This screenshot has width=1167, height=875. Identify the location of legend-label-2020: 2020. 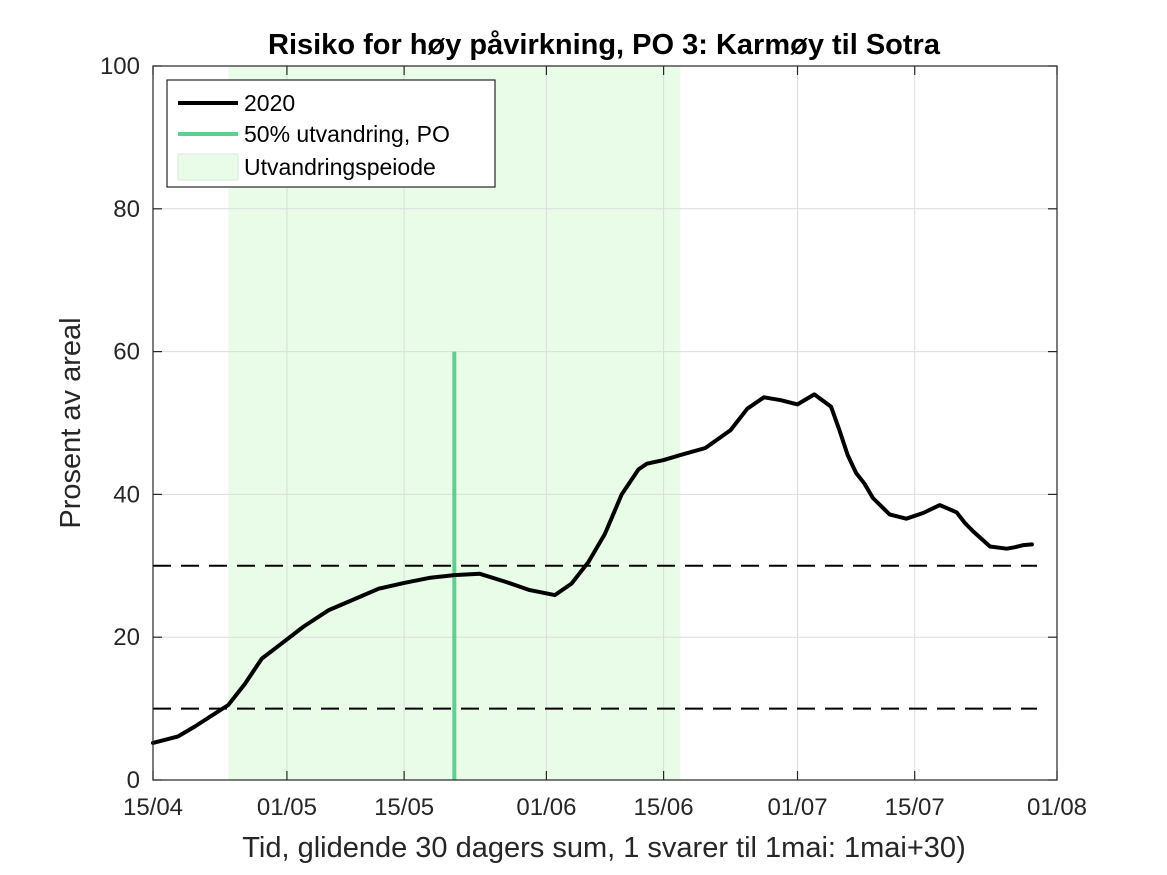
(269, 103).